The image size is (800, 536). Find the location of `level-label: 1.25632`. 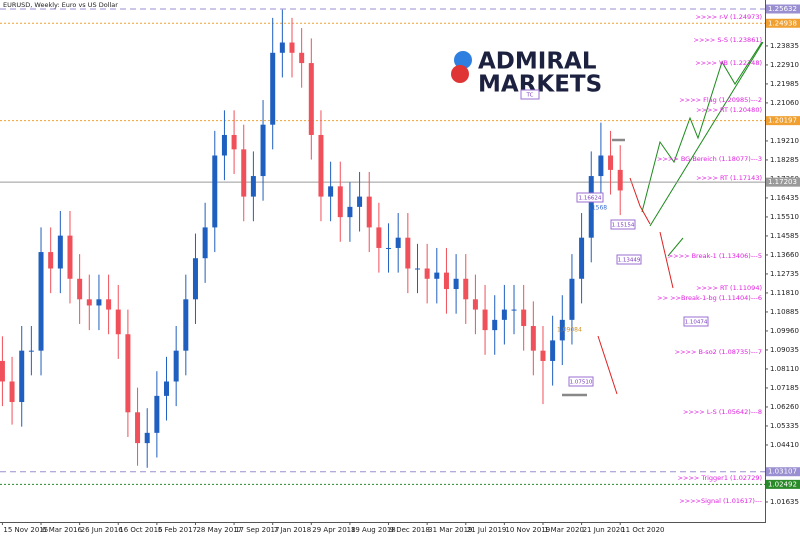

level-label: 1.25632 is located at coordinates (782, 9).